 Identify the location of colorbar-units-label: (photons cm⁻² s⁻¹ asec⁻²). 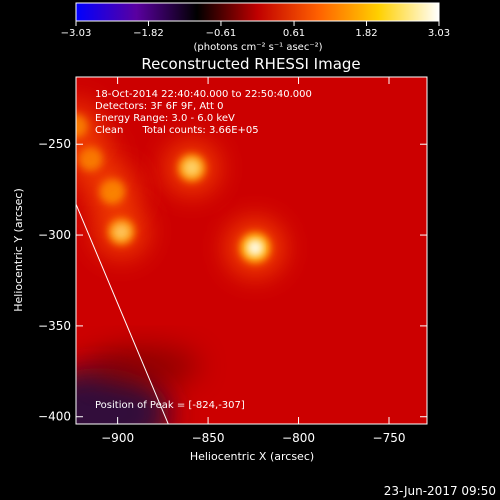
(257, 47).